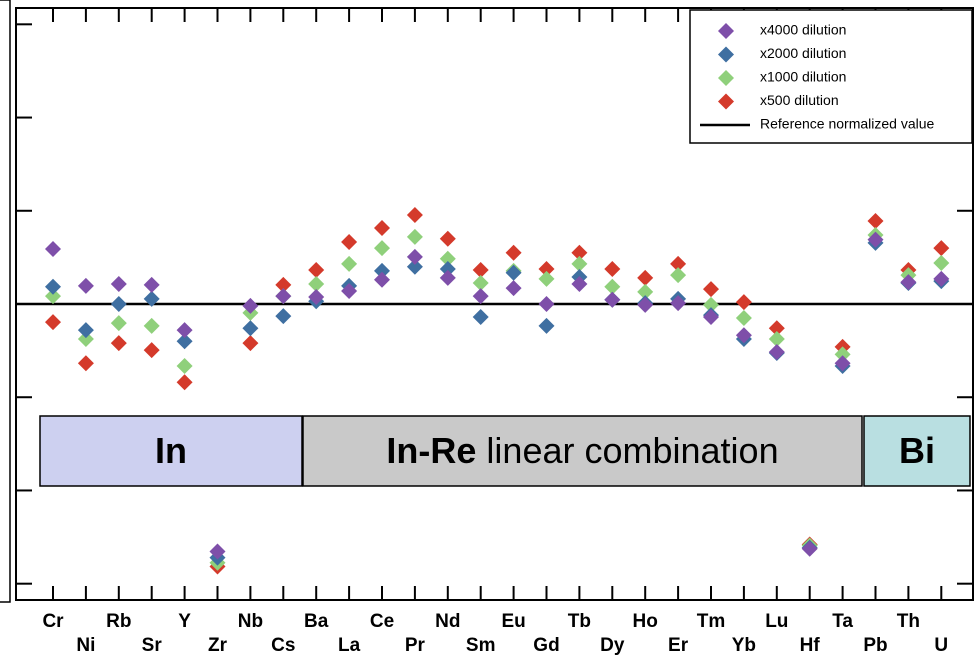  Describe the element at coordinates (799, 100) in the screenshot. I see `legend-label: x500 dilution` at that location.